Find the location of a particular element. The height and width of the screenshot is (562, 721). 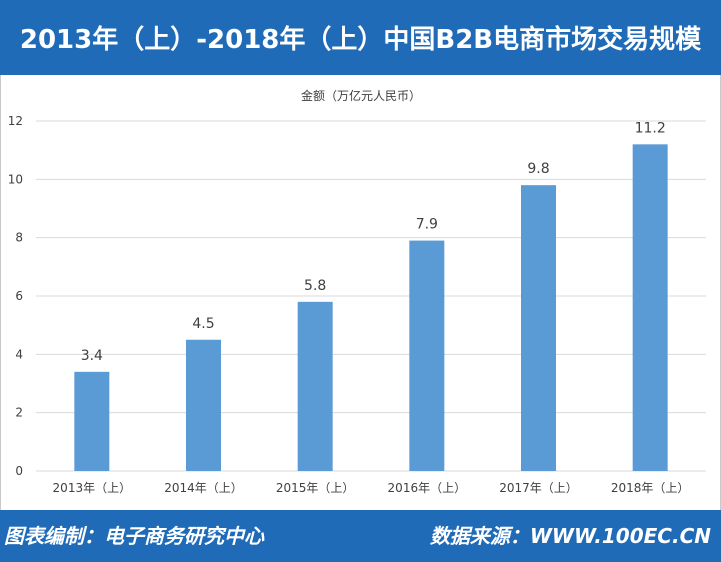

data-label: 9.8 is located at coordinates (538, 169).